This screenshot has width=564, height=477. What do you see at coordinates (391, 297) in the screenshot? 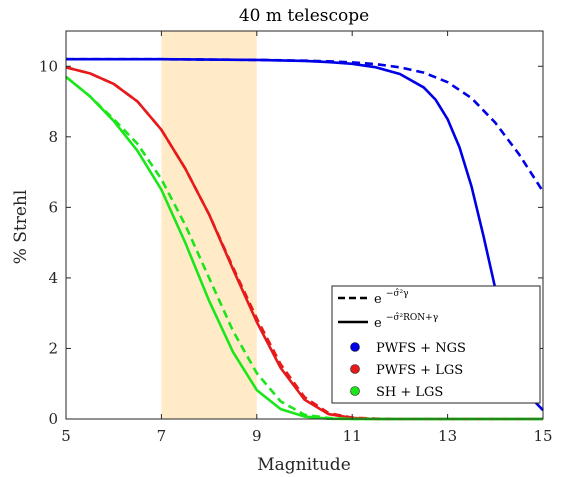
I see `legend-dashed-label: e −σ̂²γ` at bounding box center [391, 297].